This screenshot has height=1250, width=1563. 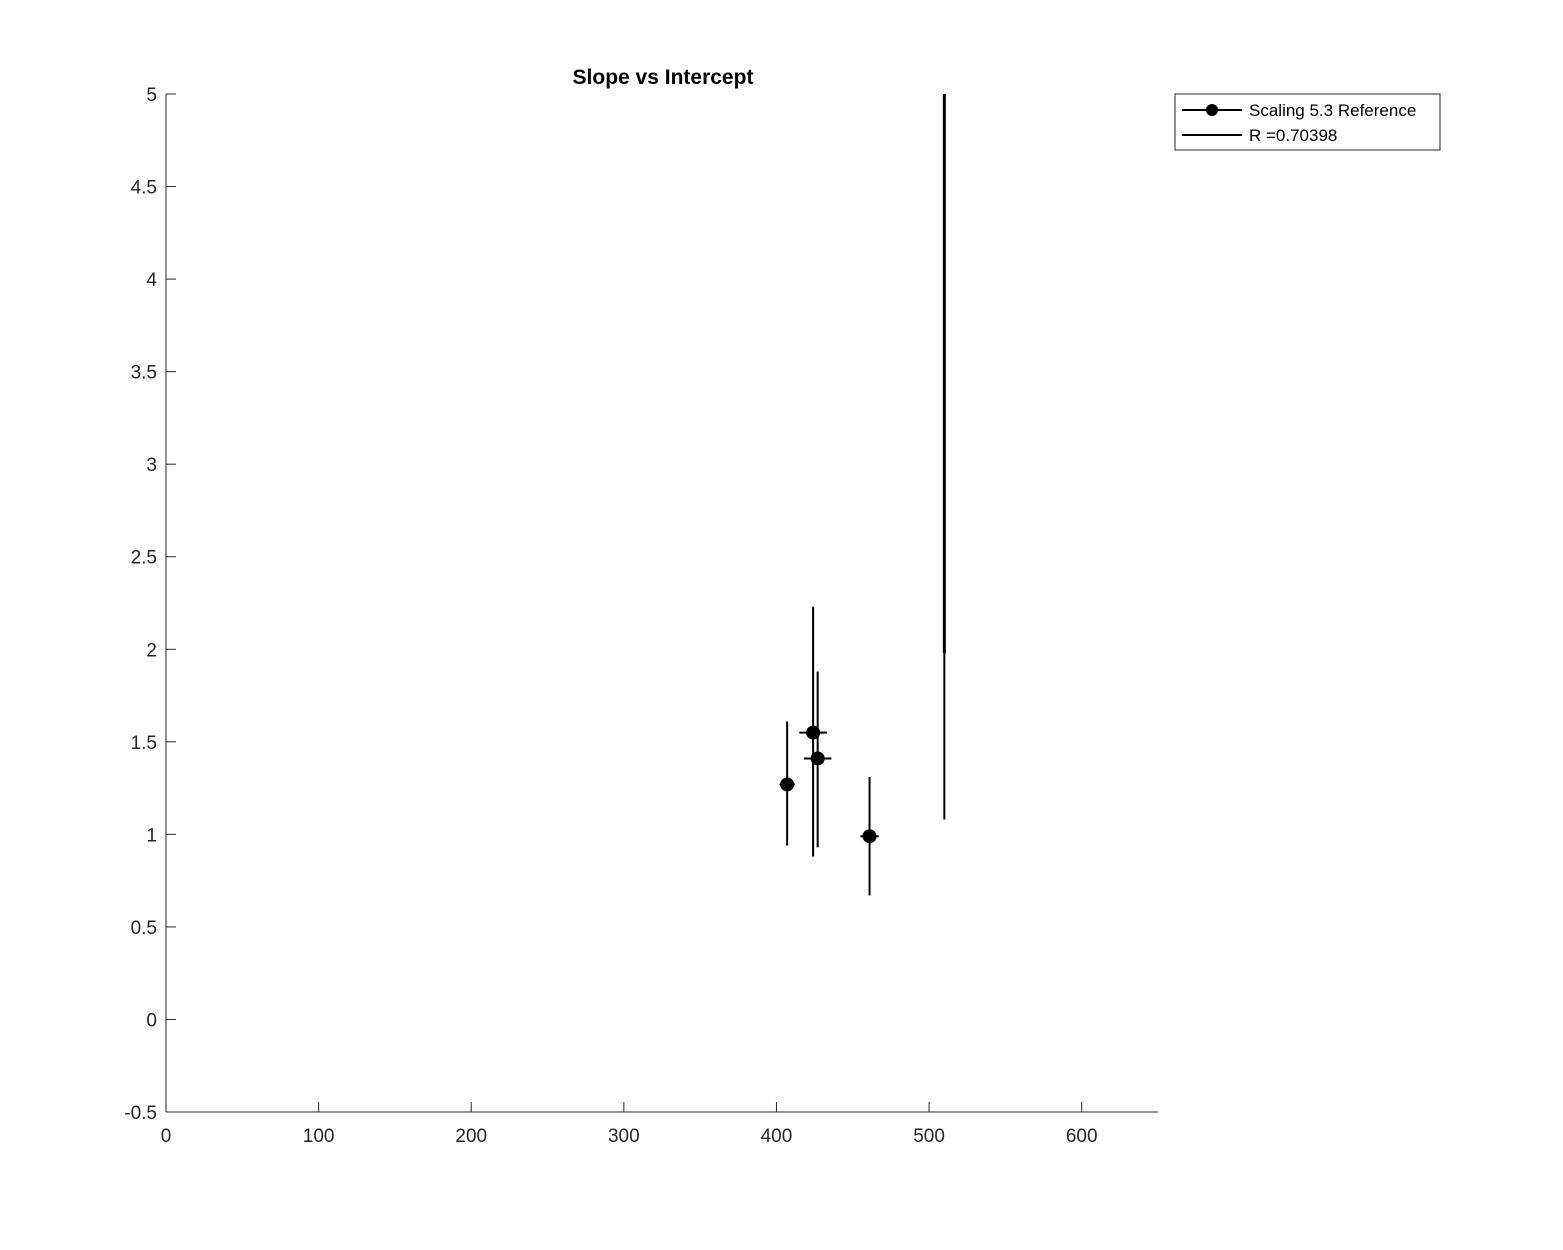 What do you see at coordinates (151, 280) in the screenshot?
I see `y-tick-label: 4` at bounding box center [151, 280].